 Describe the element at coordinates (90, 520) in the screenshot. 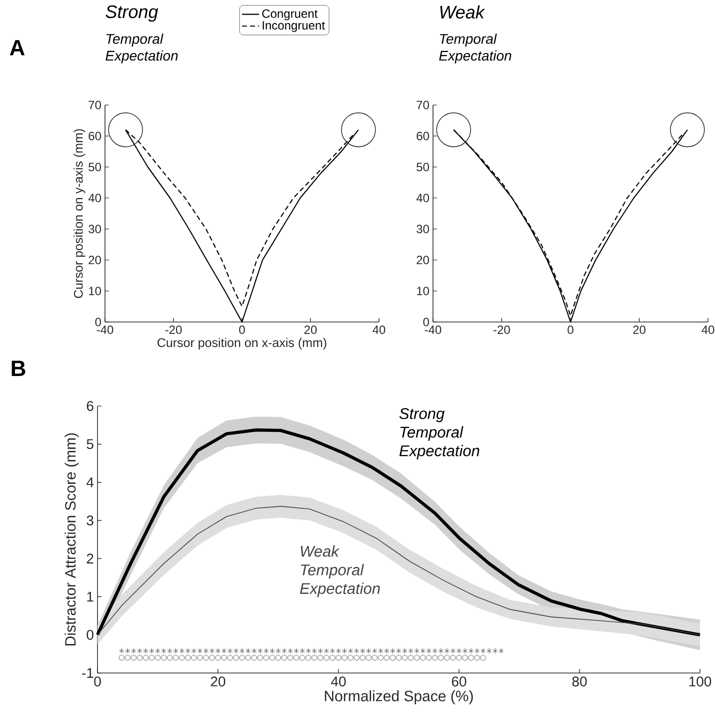

I see `y-tick-label: 3` at that location.